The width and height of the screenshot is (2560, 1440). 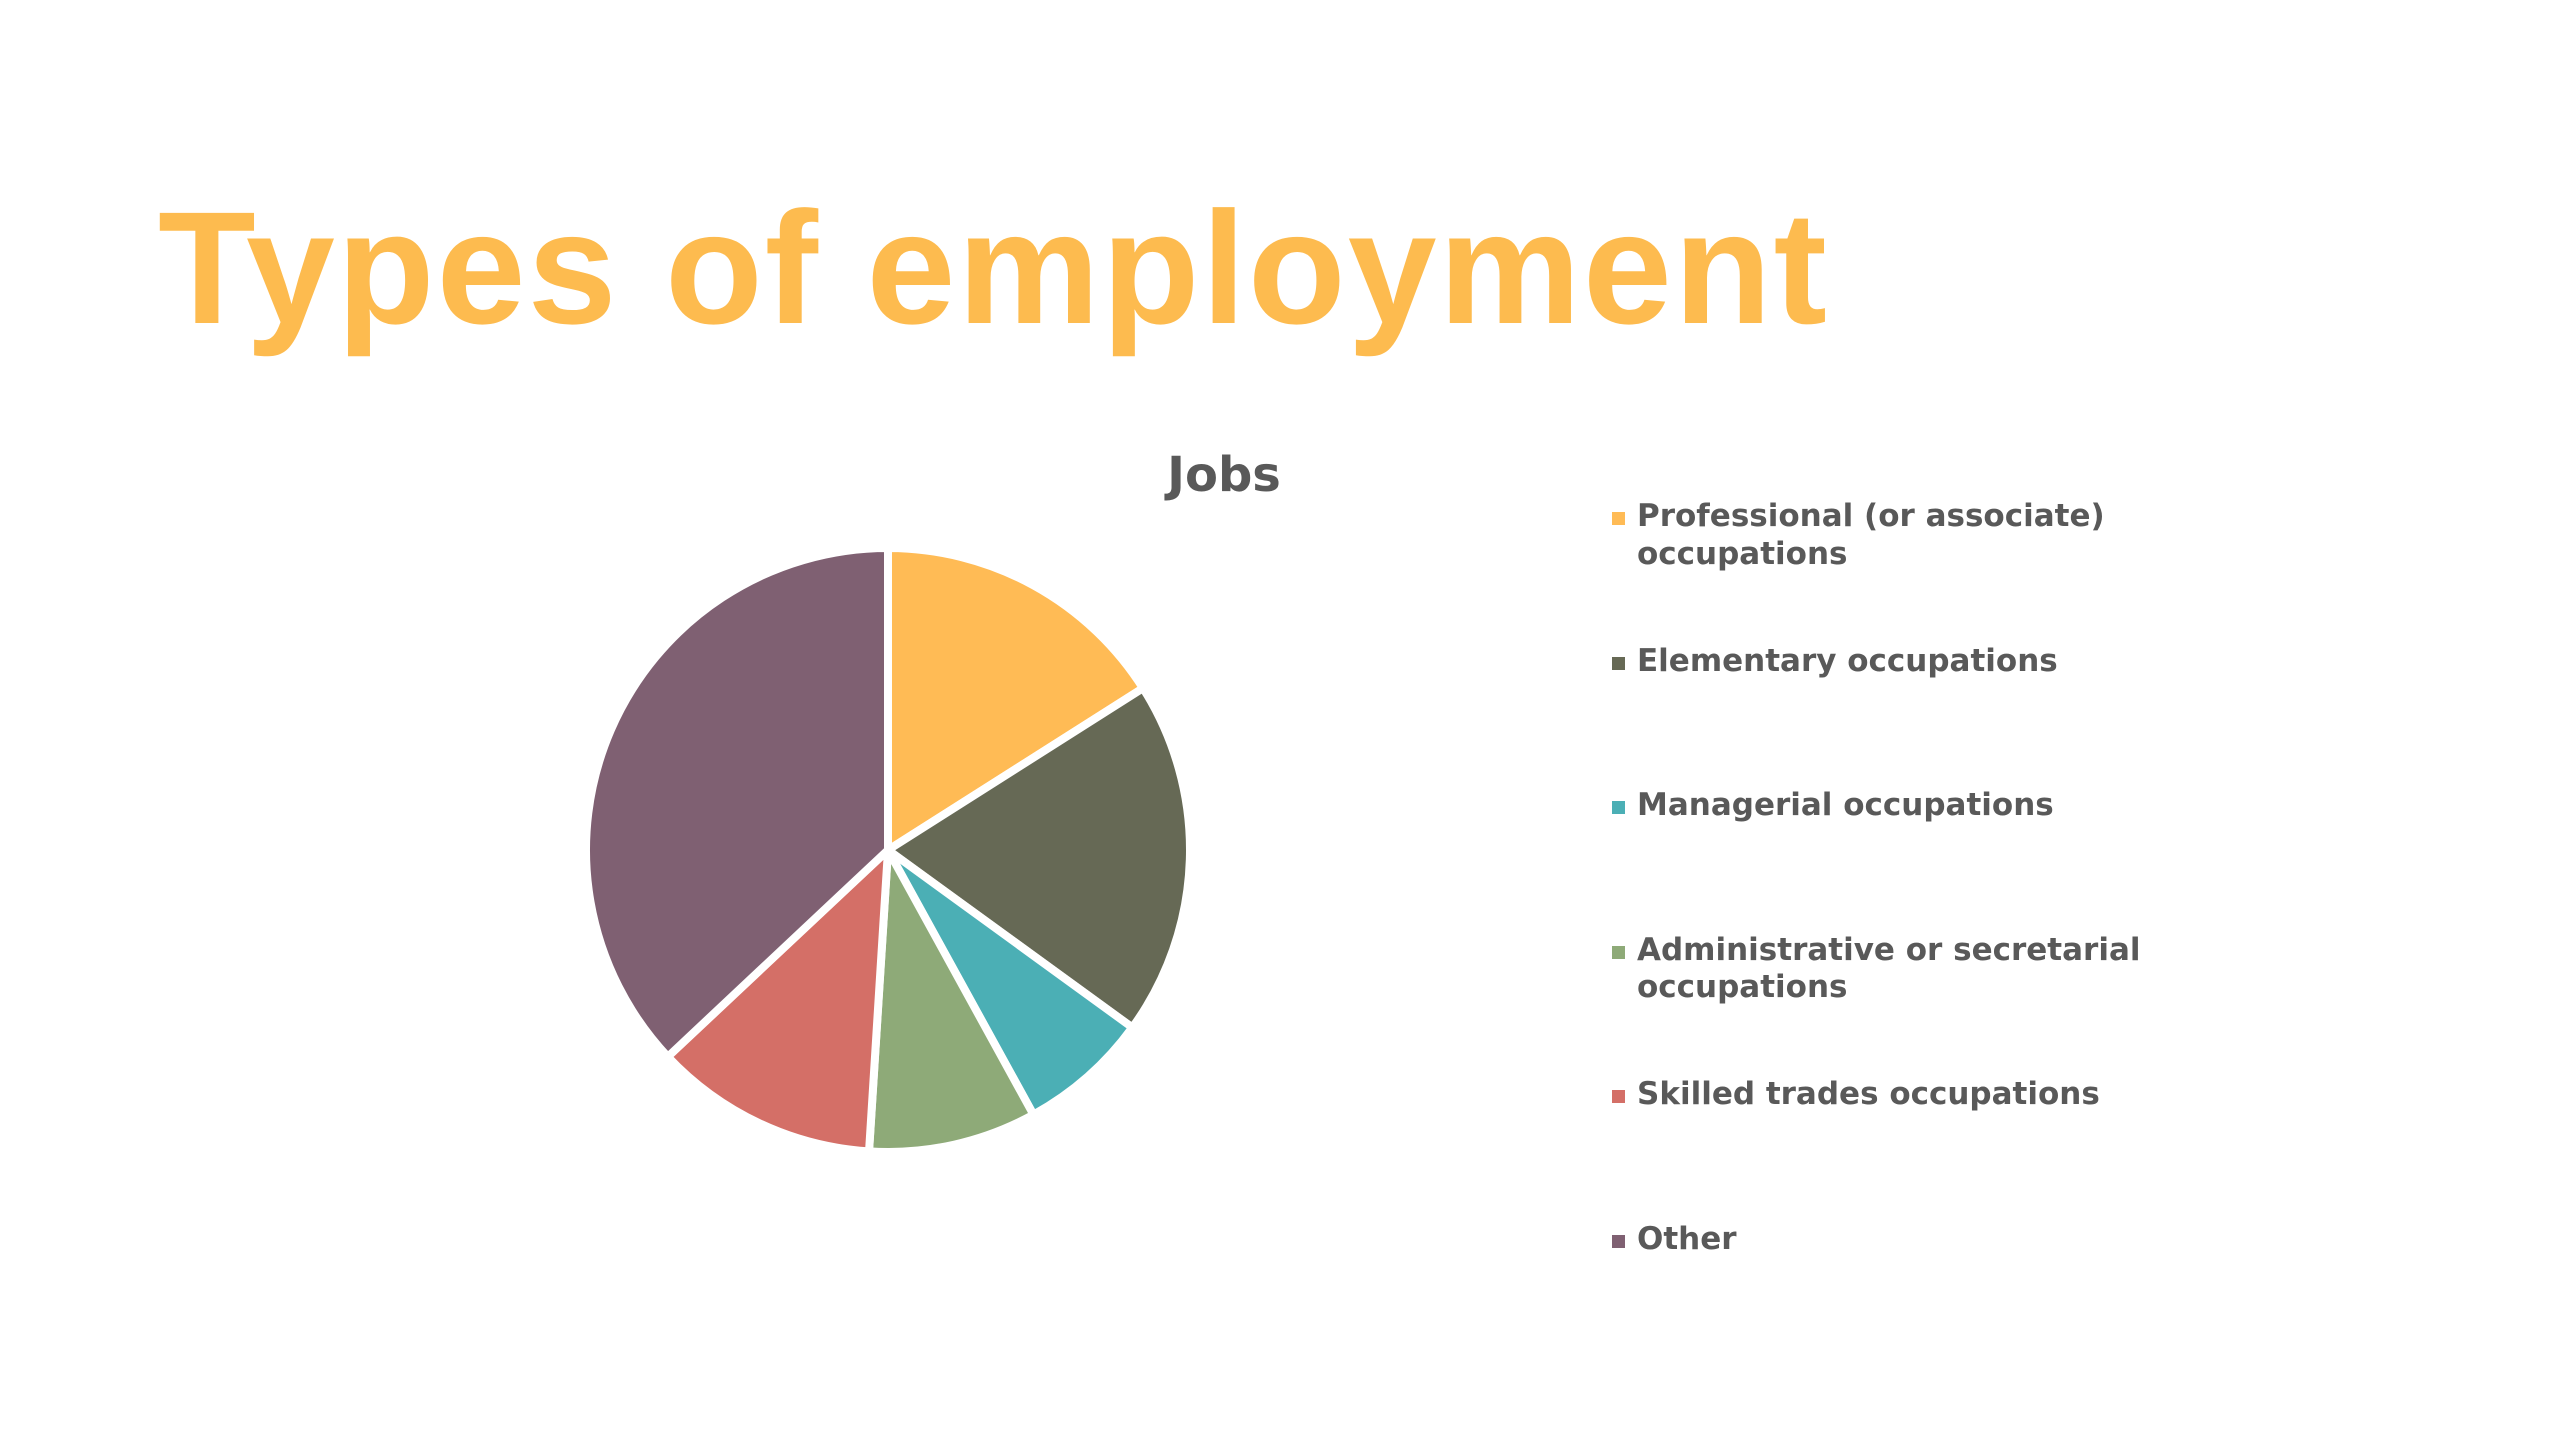 I want to click on slide-title: Types of employment, so click(x=993, y=267).